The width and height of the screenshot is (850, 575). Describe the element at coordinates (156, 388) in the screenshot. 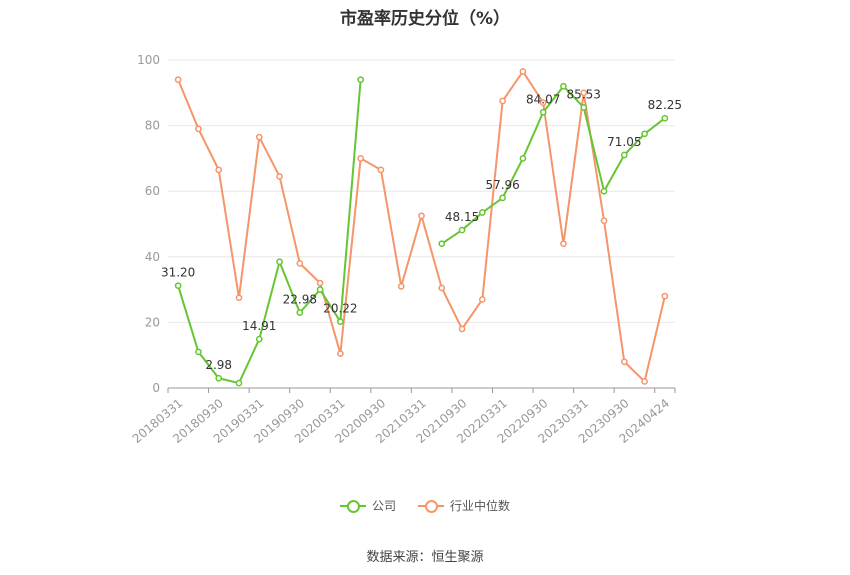

I see `y-tick-label: 0` at that location.